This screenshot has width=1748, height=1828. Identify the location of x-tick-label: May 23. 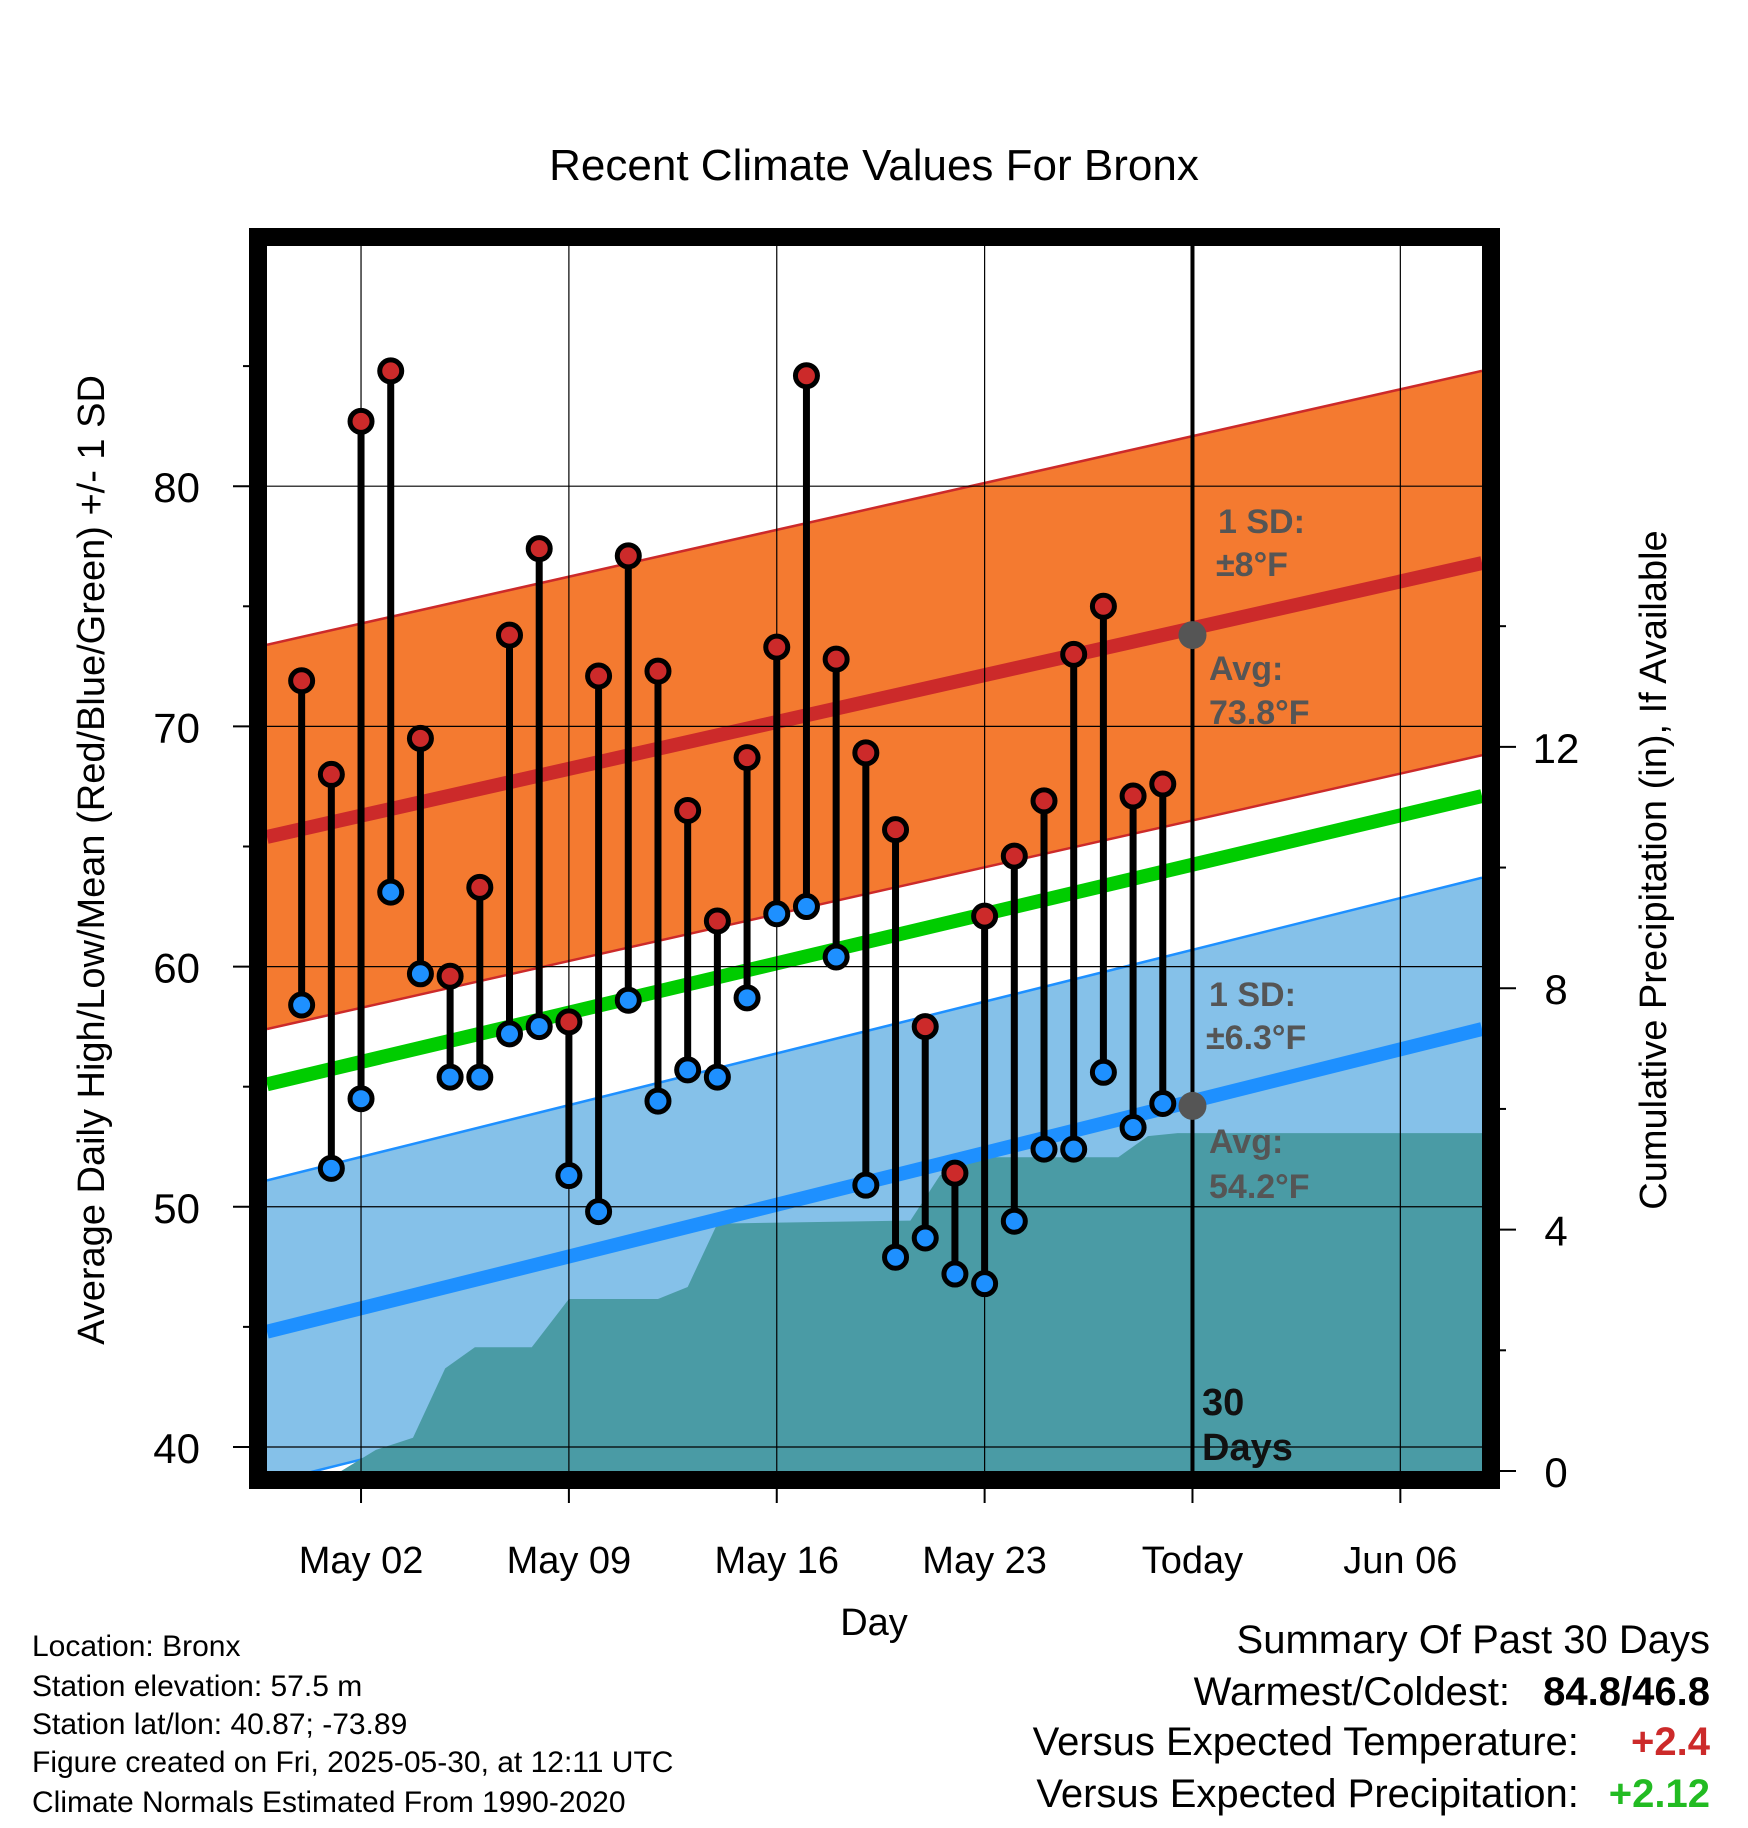
(984, 1561).